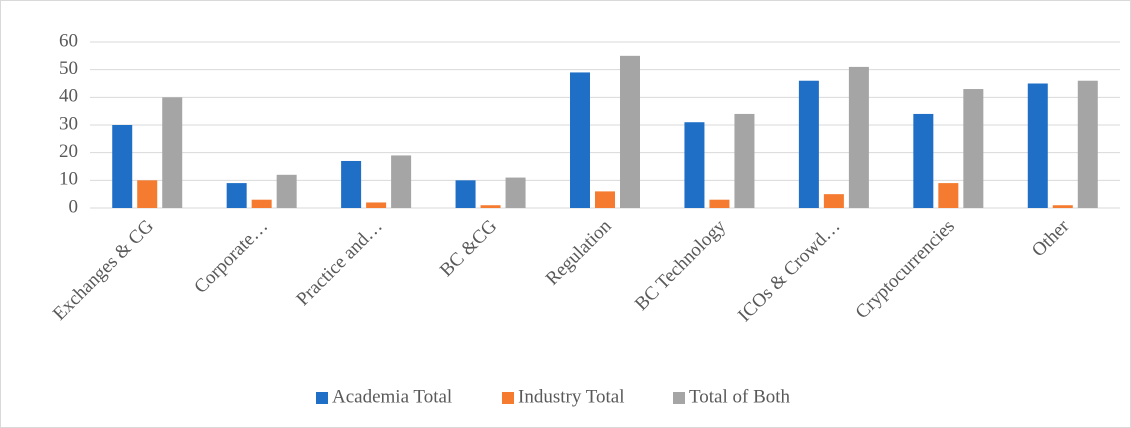  What do you see at coordinates (68, 40) in the screenshot?
I see `y-tick-label: 60` at bounding box center [68, 40].